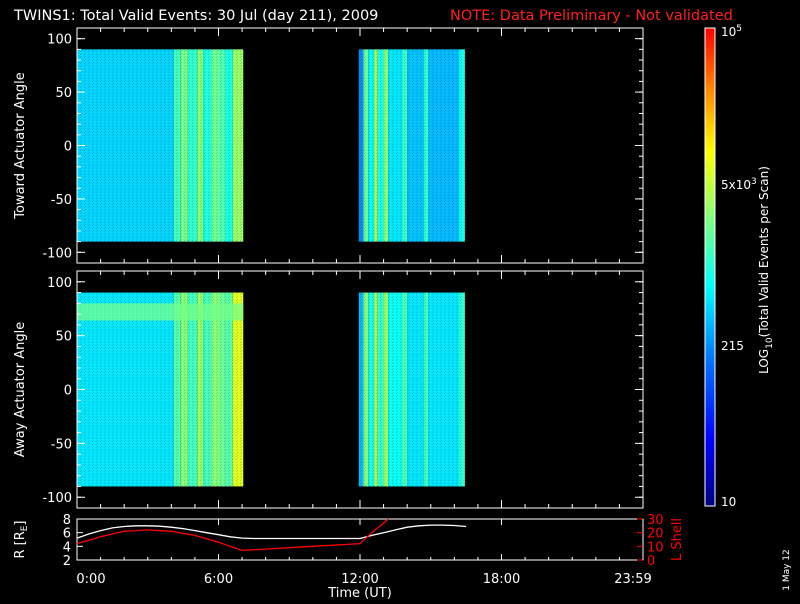 This screenshot has width=800, height=604. What do you see at coordinates (501, 579) in the screenshot?
I see `x-tick-label: 18:00` at bounding box center [501, 579].